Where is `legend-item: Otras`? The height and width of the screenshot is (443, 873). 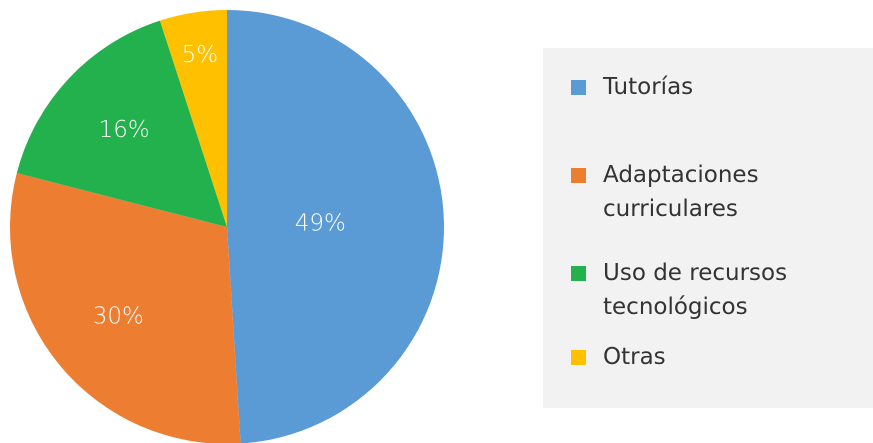
legend-item: Otras is located at coordinates (707, 357).